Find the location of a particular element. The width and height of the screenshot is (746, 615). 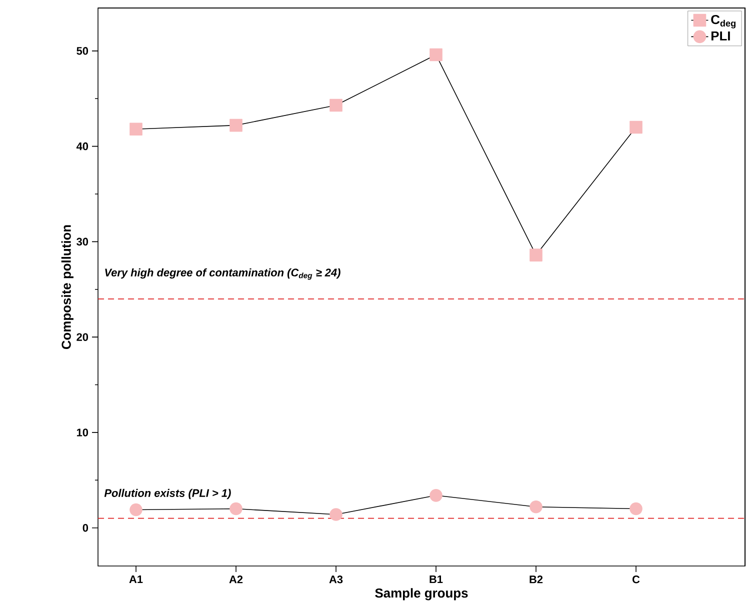

y-tick-label: 30 is located at coordinates (82, 242).